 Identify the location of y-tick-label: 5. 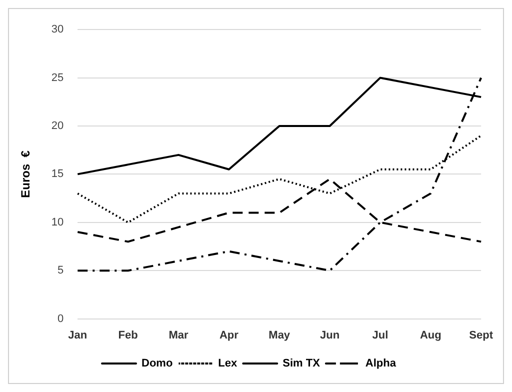
(61, 270).